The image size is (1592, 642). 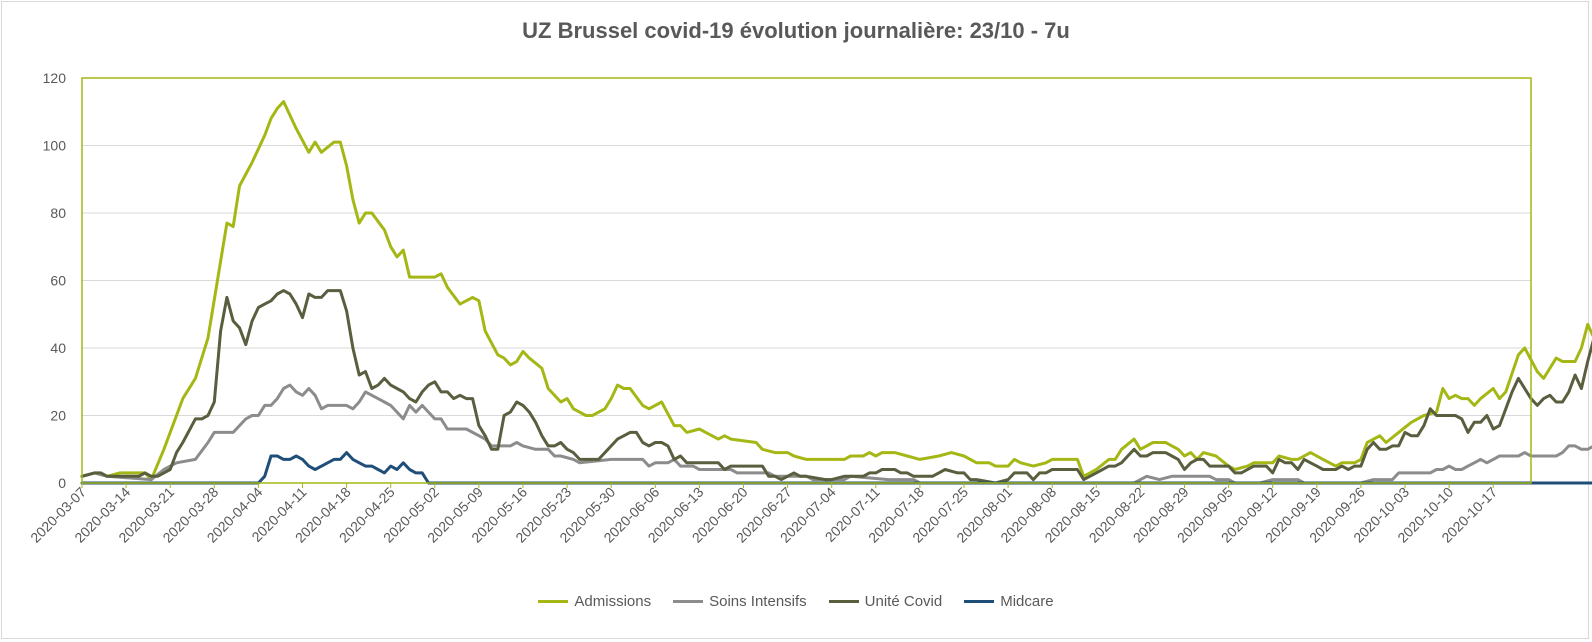 What do you see at coordinates (55, 78) in the screenshot?
I see `y-tick-label: 120` at bounding box center [55, 78].